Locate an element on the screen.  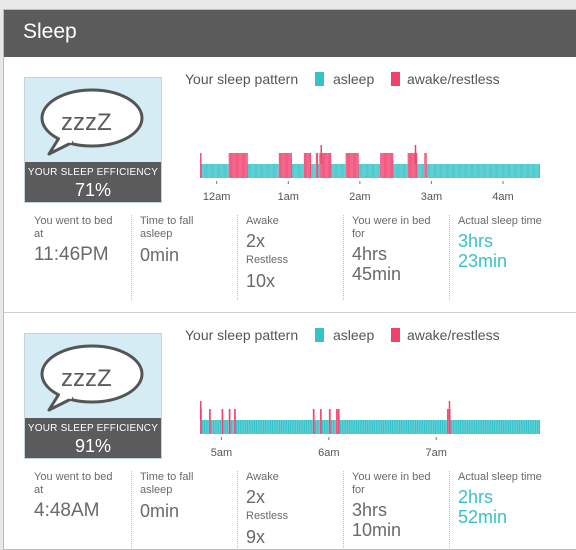
restless-value: 9x is located at coordinates (256, 537).